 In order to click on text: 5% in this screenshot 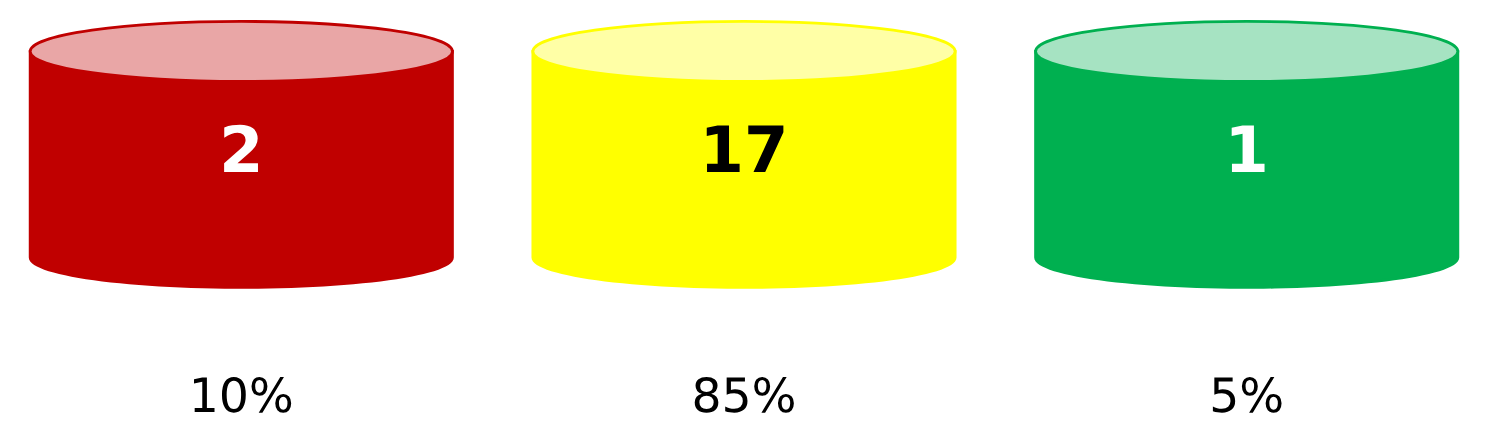, I will do `click(1247, 394)`.